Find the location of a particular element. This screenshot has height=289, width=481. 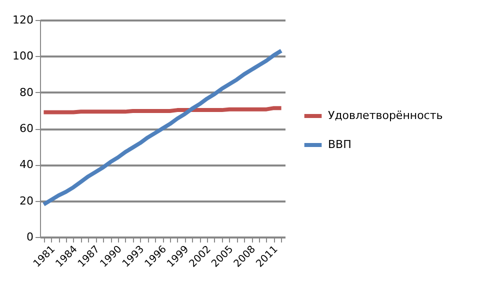

y-tick-label: 60 is located at coordinates (27, 128).